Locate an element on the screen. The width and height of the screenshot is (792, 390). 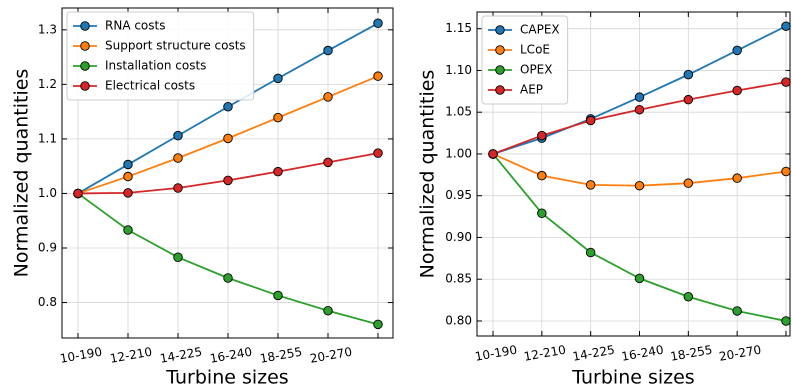
y-tick-label: 1.00 is located at coordinates (458, 153).